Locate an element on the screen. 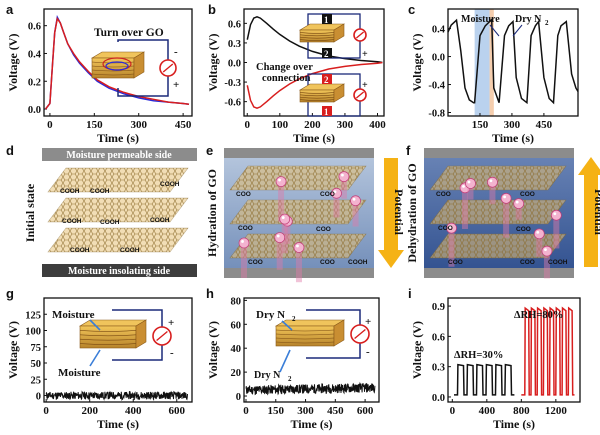  x-tick-label: 200 is located at coordinates (89, 411).